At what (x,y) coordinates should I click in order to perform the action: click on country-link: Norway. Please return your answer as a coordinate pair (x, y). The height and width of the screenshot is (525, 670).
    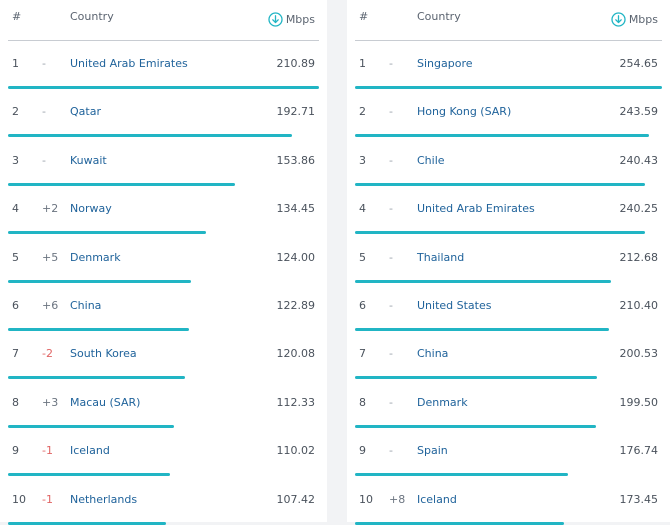
    Looking at the image, I should click on (91, 209).